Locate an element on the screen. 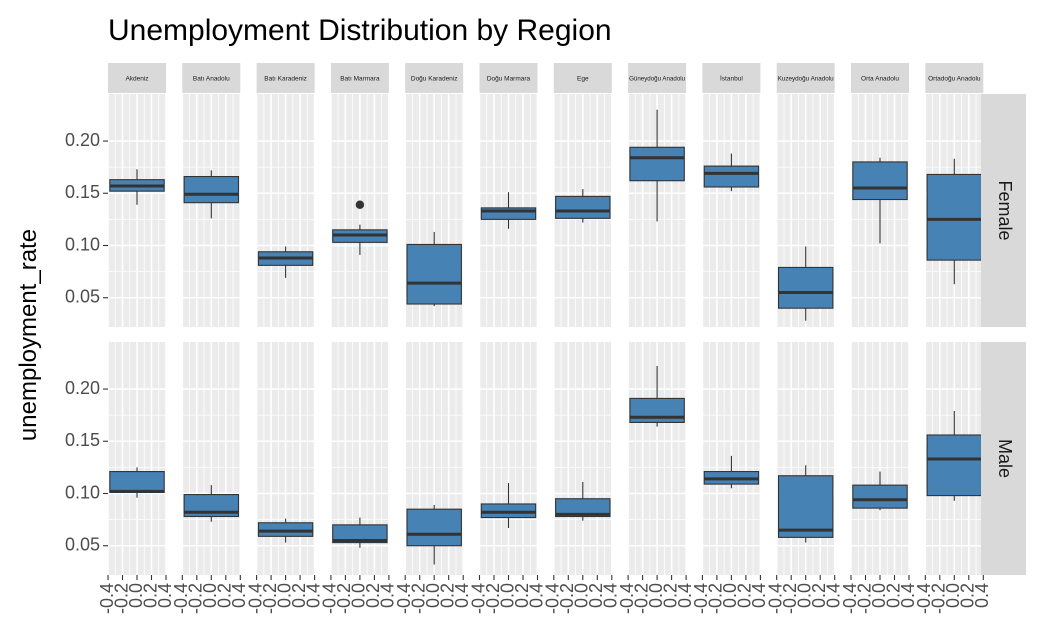 This screenshot has height=644, width=1042. strip-top-label: Ege is located at coordinates (583, 79).